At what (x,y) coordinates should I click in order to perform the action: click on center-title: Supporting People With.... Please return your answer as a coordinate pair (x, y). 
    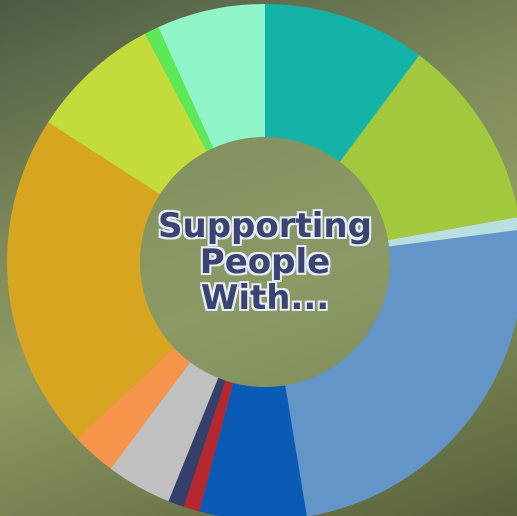
    Looking at the image, I should click on (265, 262).